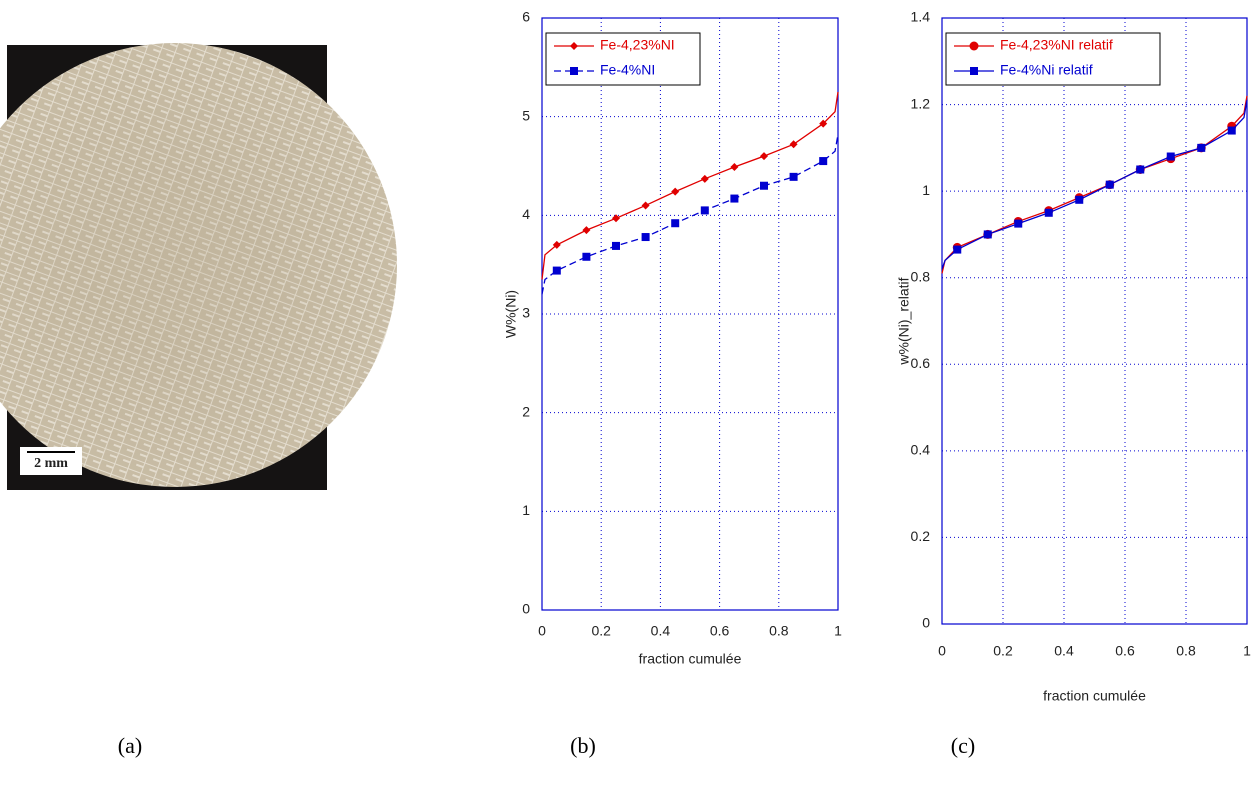 The image size is (1256, 790). Describe the element at coordinates (921, 17) in the screenshot. I see `y-tick-label: 1.4` at that location.